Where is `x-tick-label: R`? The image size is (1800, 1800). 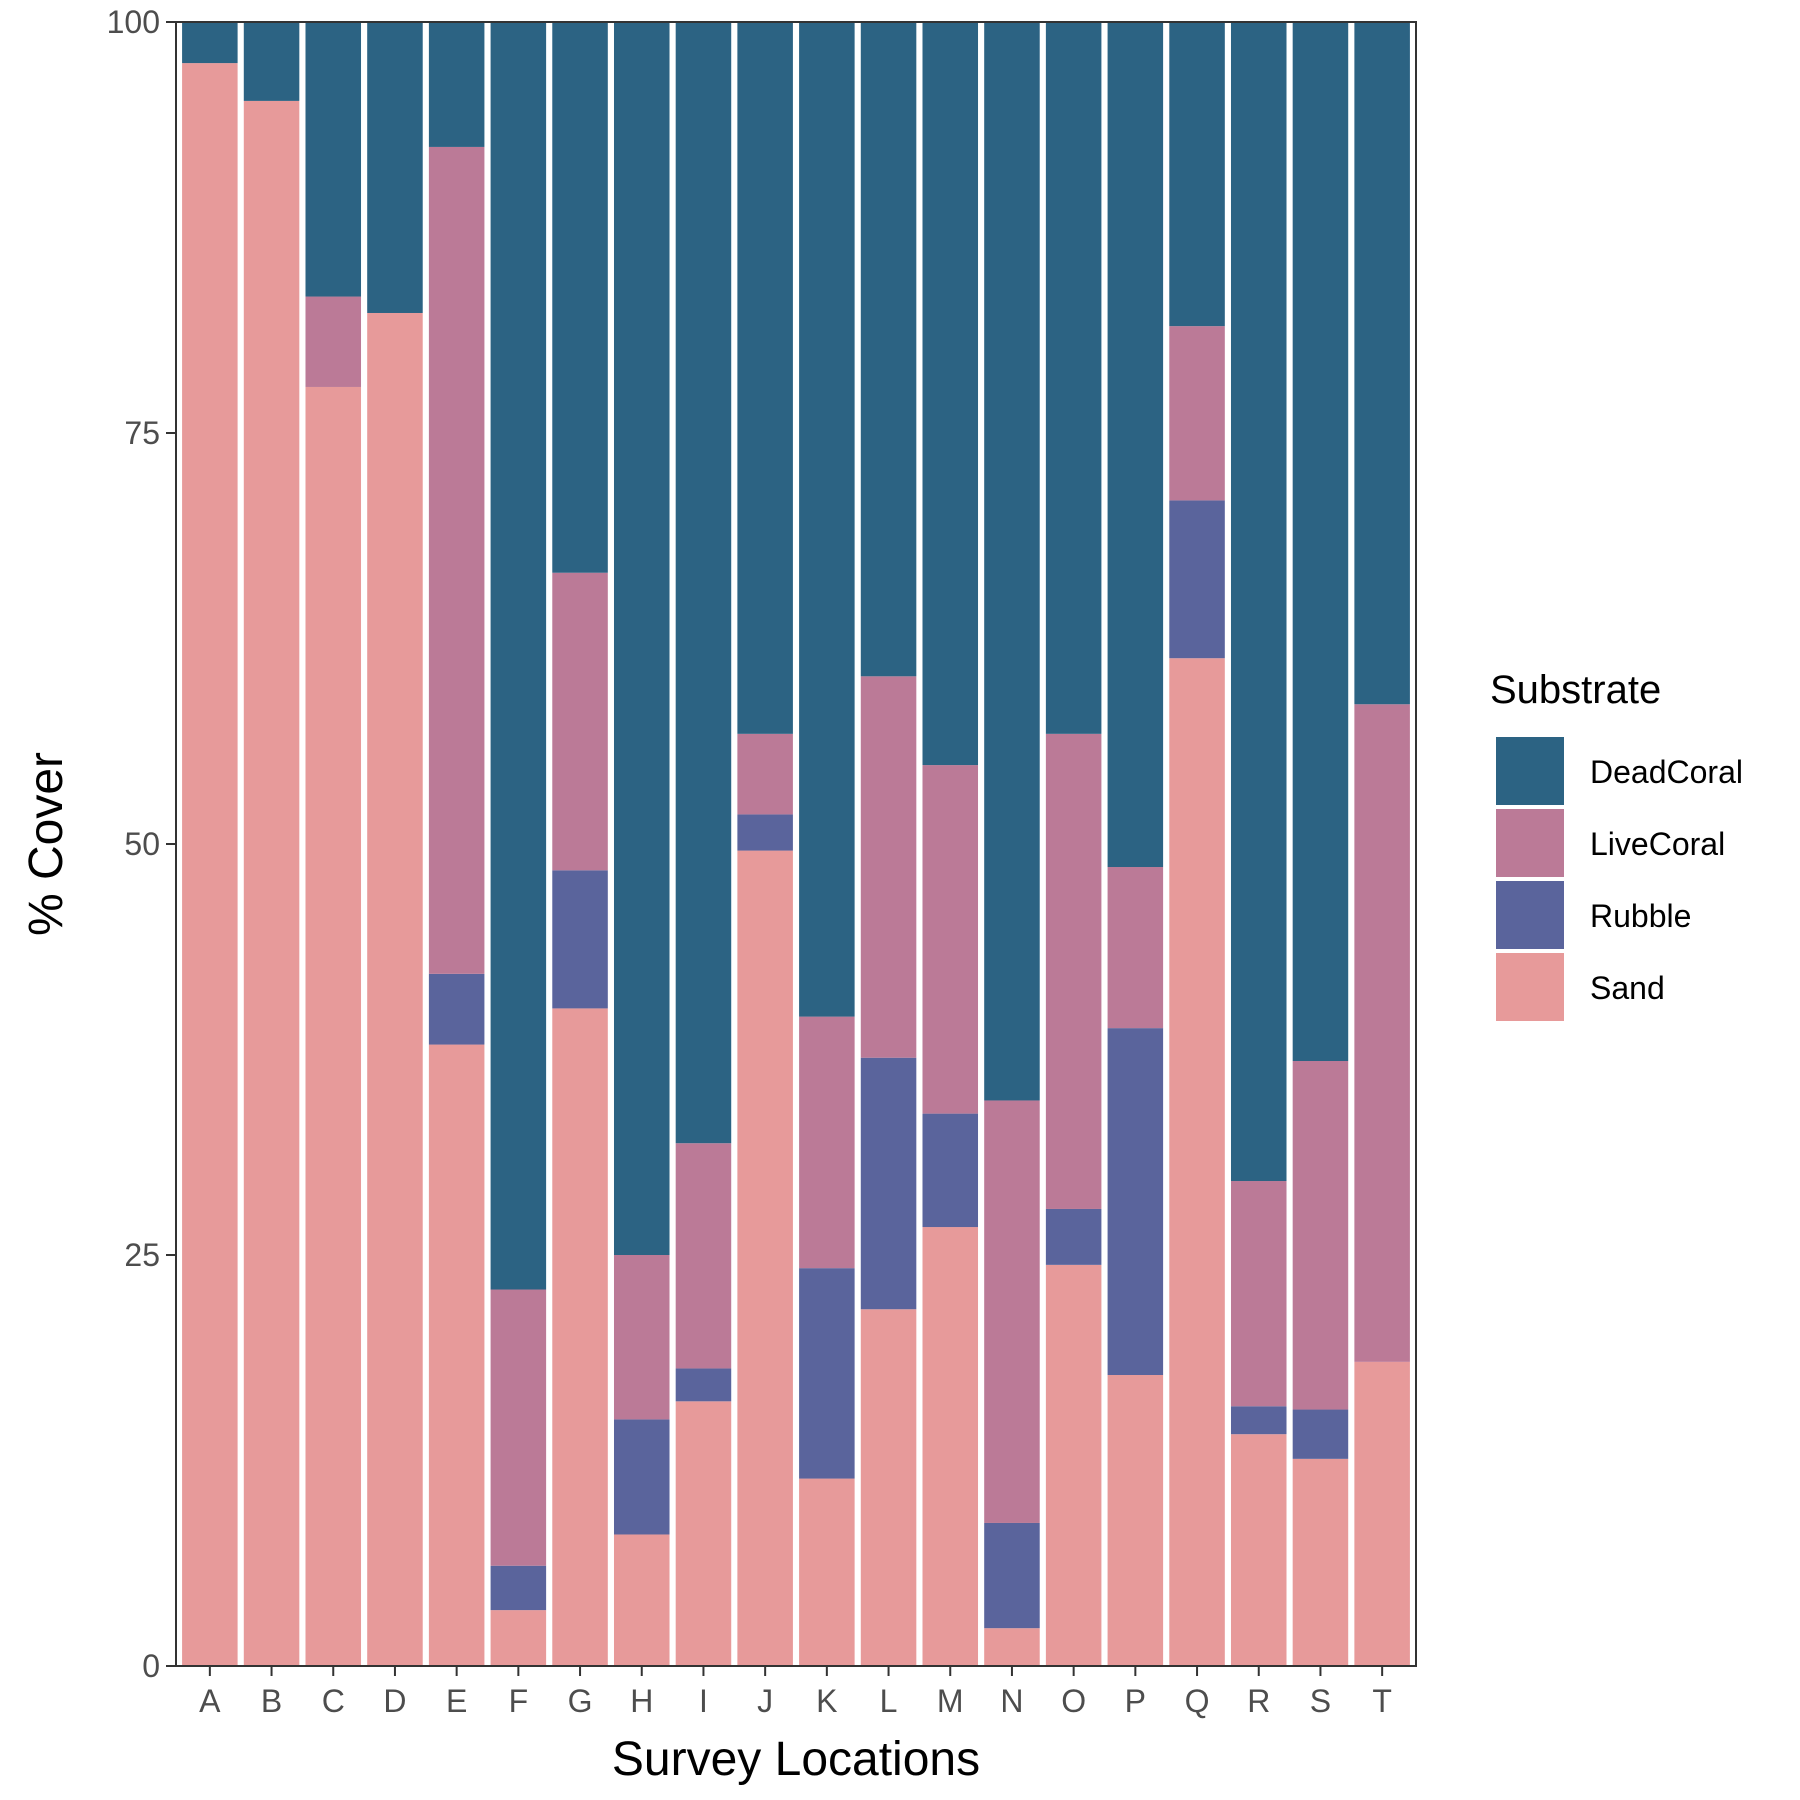
x-tick-label: R is located at coordinates (1258, 1701).